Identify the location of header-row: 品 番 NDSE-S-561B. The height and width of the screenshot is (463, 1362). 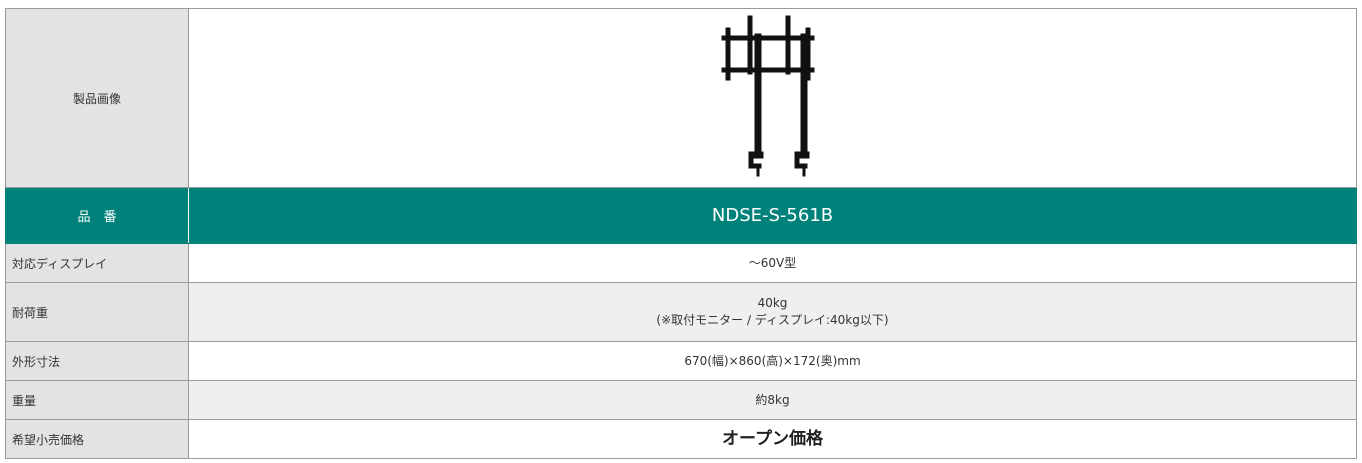
(681, 215).